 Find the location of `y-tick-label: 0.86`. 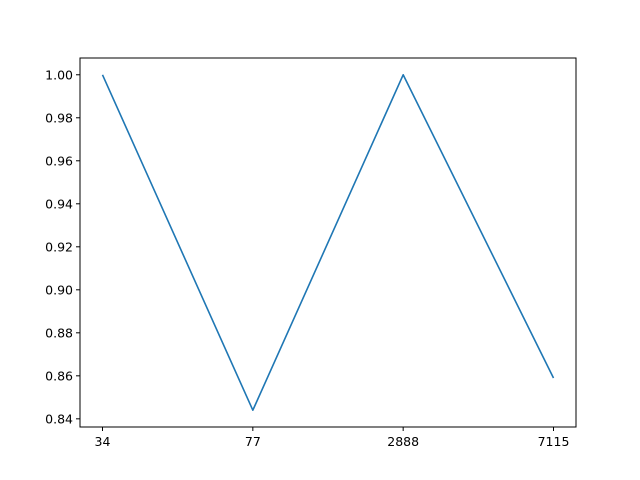

y-tick-label: 0.86 is located at coordinates (59, 375).